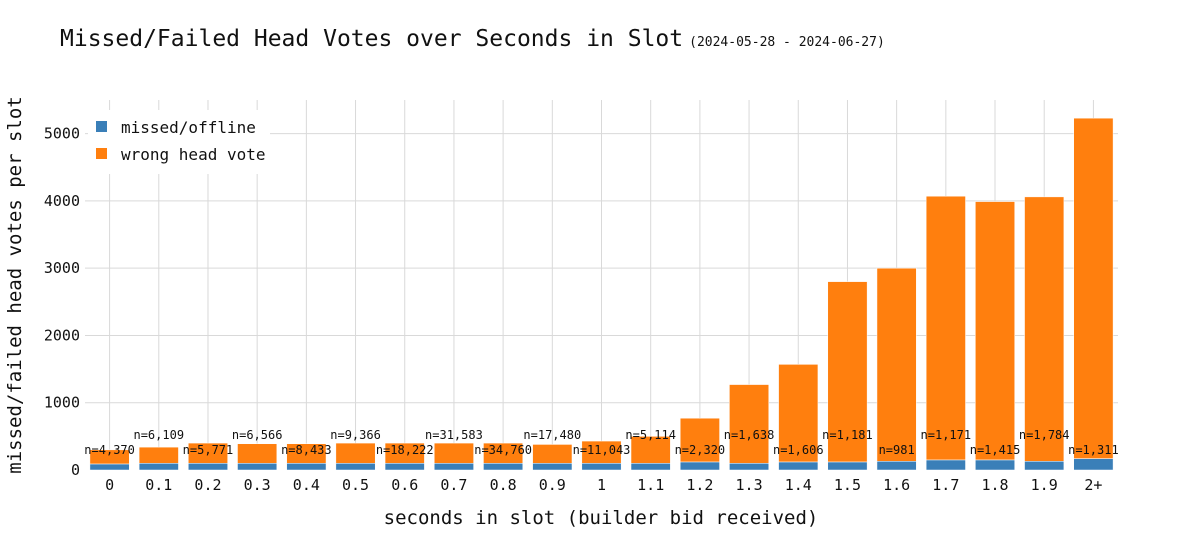 The image size is (1200, 550). What do you see at coordinates (257, 485) in the screenshot?
I see `x-tick-label: 0.3` at bounding box center [257, 485].